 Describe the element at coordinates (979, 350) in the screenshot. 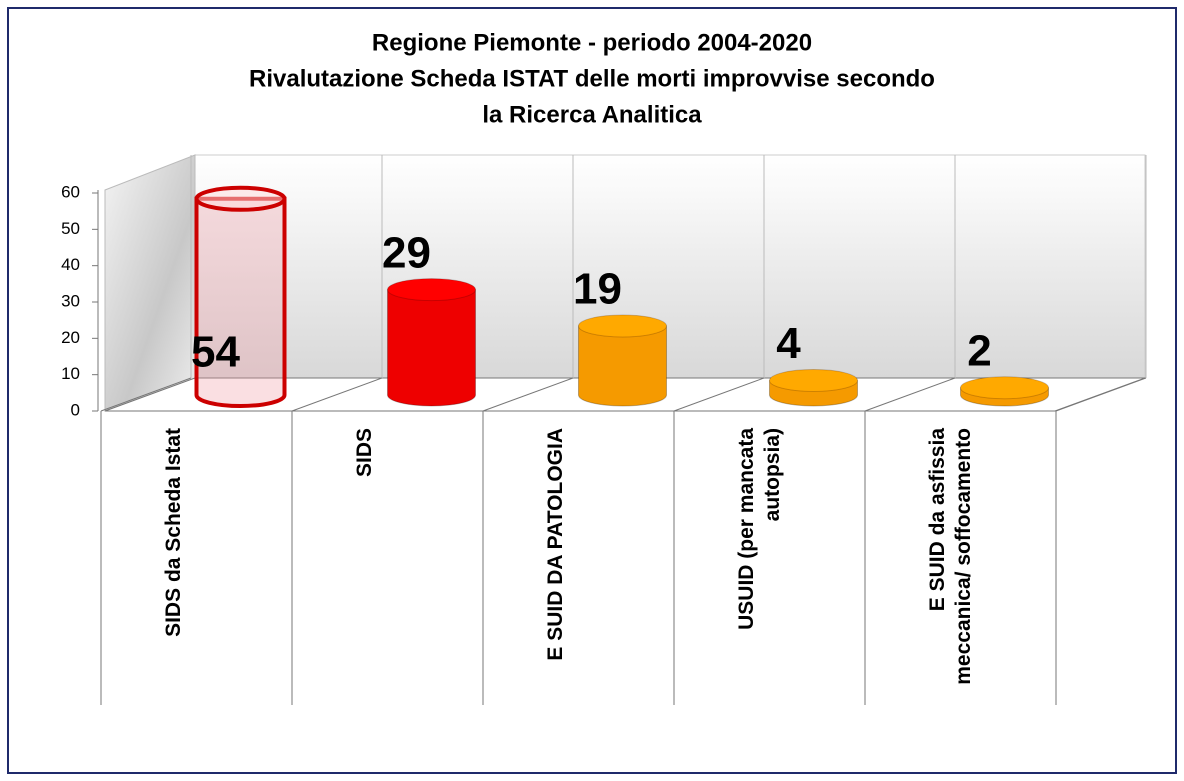

I see `value-label: 2` at that location.